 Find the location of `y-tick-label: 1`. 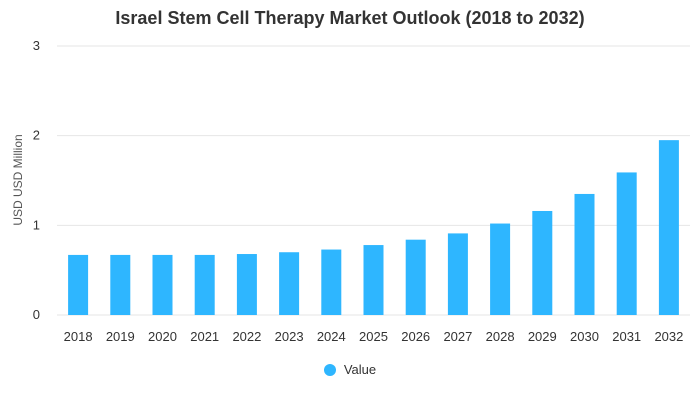

y-tick-label: 1 is located at coordinates (36, 224).